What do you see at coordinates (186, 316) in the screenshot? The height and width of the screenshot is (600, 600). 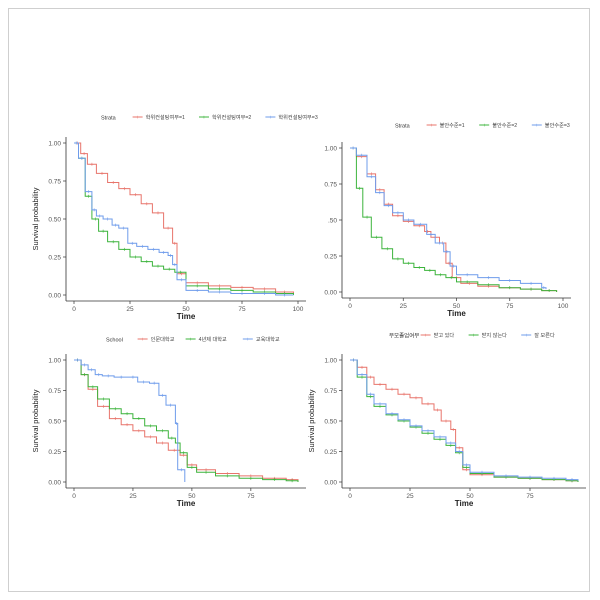 I see `x-axis-title: Time` at bounding box center [186, 316].